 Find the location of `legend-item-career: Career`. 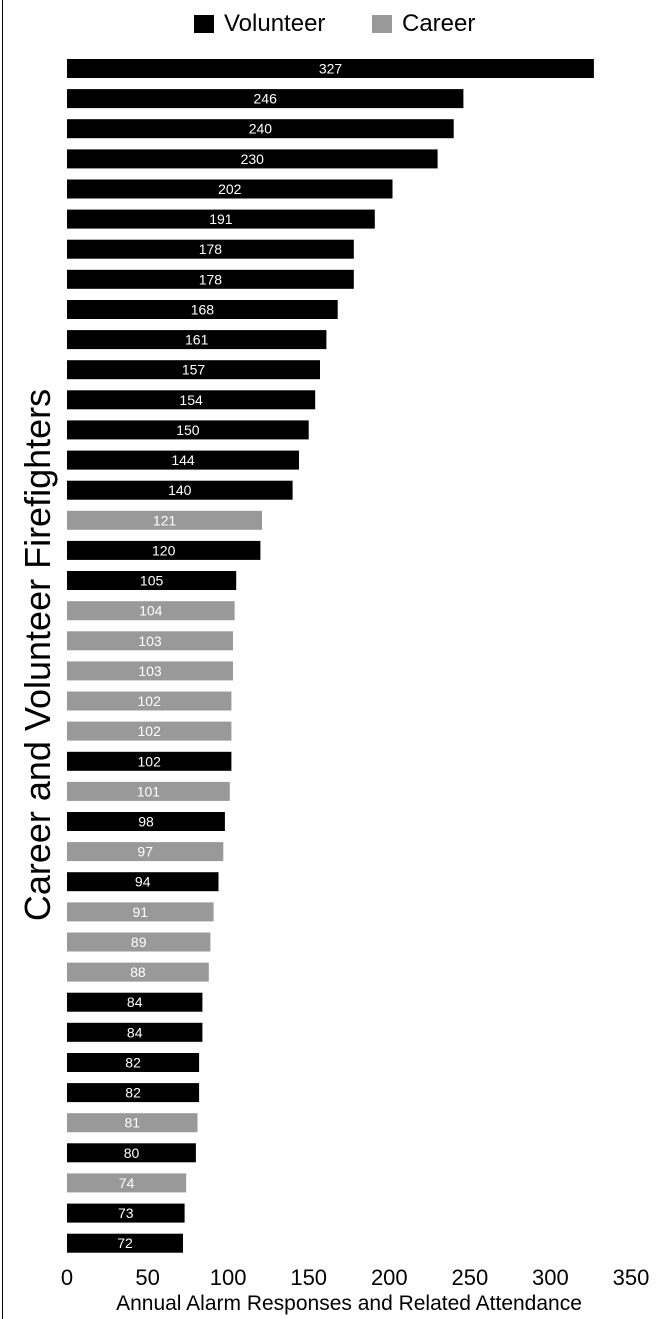

legend-item-career: Career is located at coordinates (423, 24).